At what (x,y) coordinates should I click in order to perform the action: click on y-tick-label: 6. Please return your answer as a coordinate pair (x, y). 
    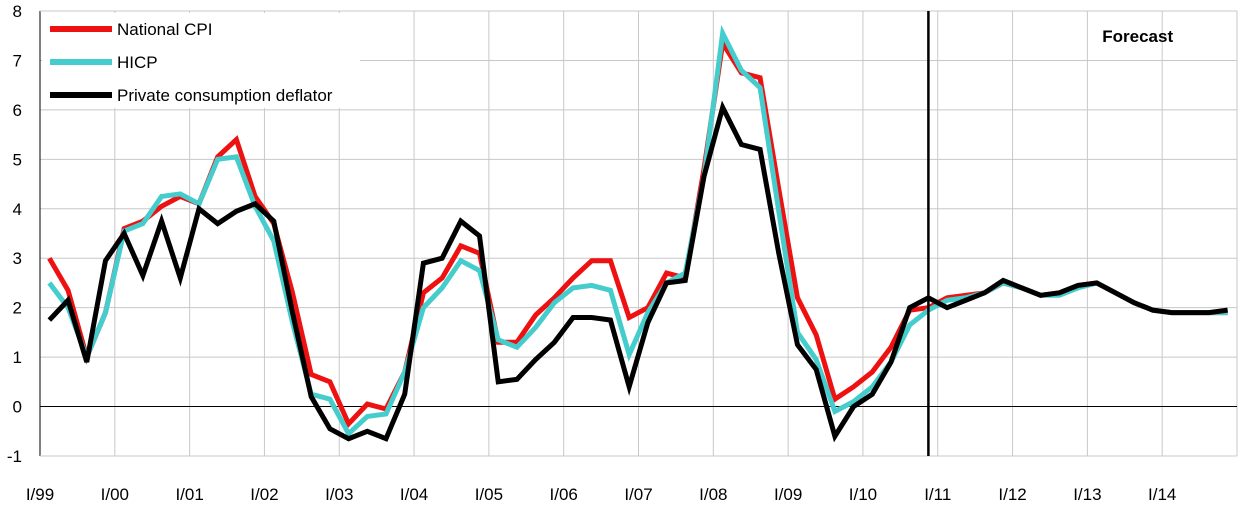
    Looking at the image, I should click on (17, 110).